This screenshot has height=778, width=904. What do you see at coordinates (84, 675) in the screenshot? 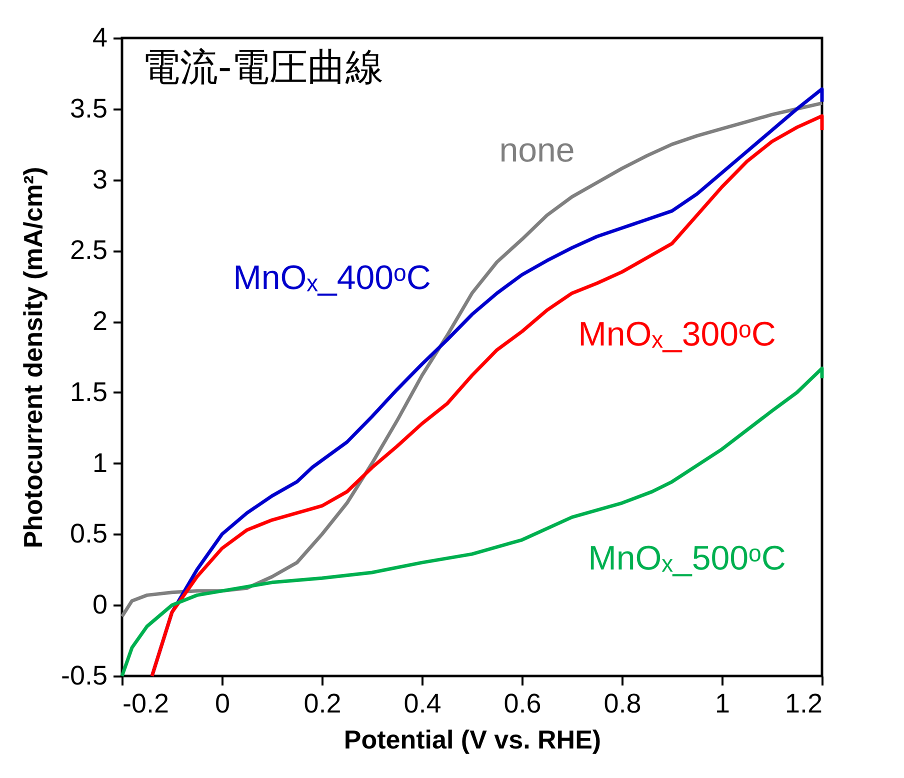
I see `y-tick-label: -0.5` at bounding box center [84, 675].